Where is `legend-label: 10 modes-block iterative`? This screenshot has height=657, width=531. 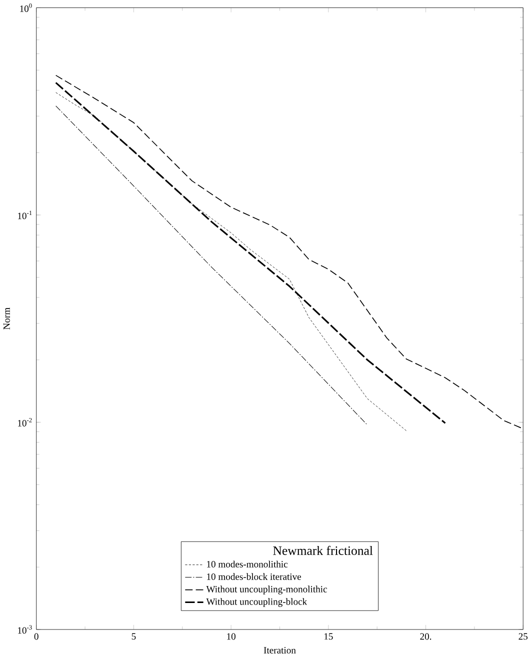 legend-label: 10 modes-block iterative is located at coordinates (253, 576).